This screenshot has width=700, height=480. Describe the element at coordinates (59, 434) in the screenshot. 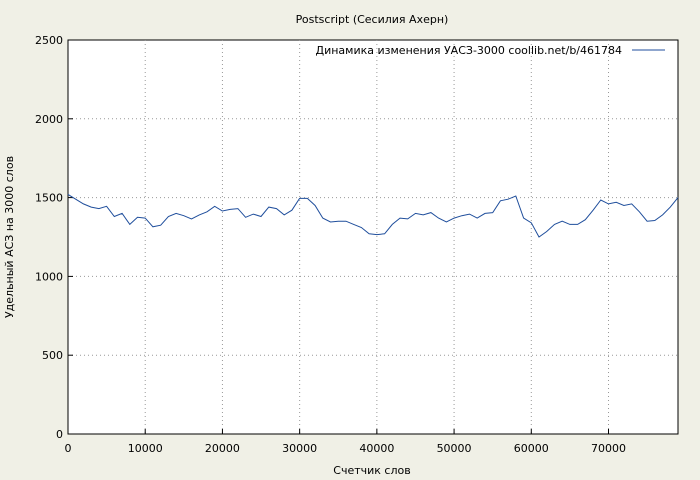

I see `y-tick-label: 0` at that location.